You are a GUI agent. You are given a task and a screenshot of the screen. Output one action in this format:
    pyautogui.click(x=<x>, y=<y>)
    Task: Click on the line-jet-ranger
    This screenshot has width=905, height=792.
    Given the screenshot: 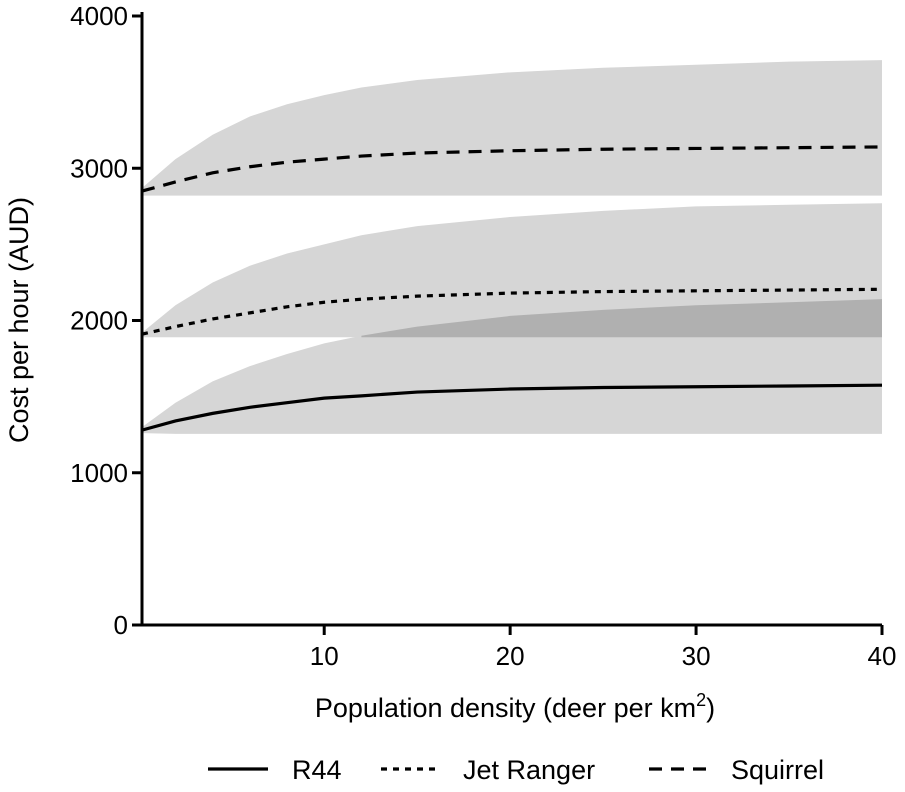 What is the action you would take?
    pyautogui.click(x=512, y=311)
    